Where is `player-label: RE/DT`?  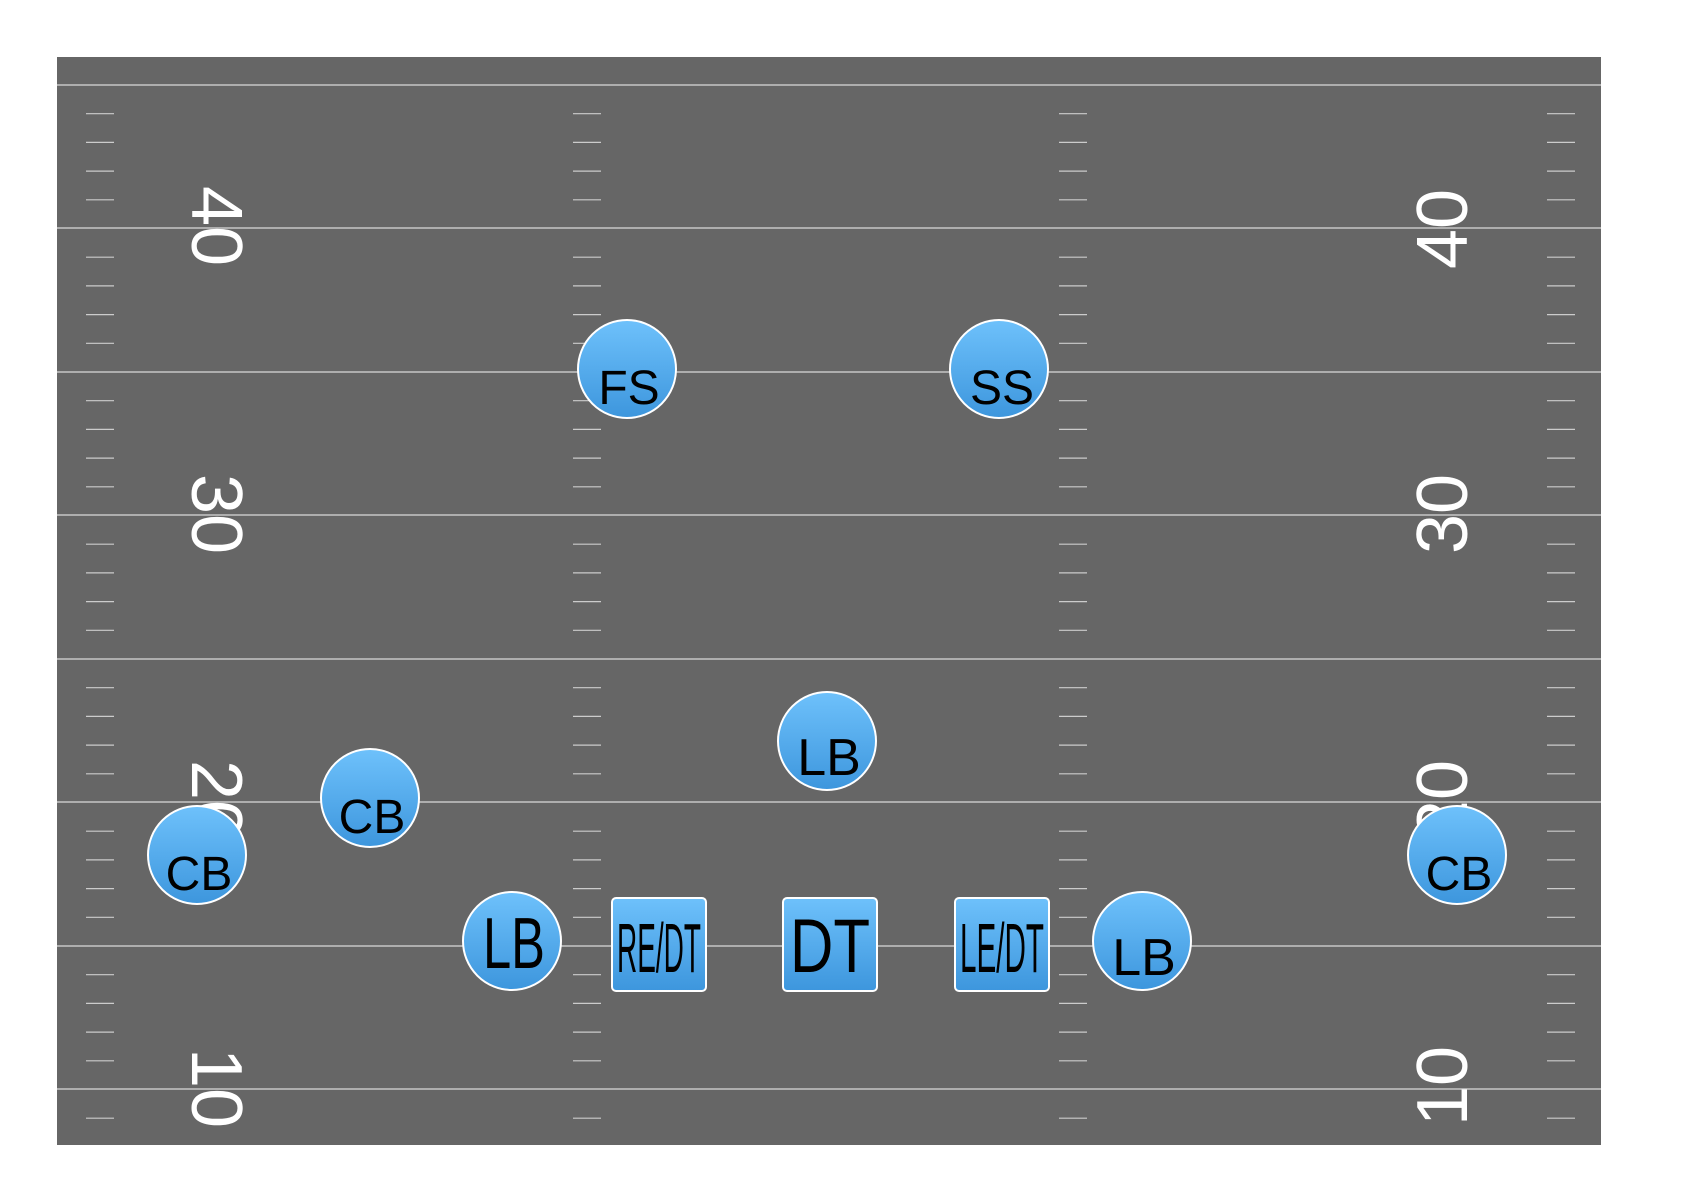
player-label: RE/DT is located at coordinates (659, 948).